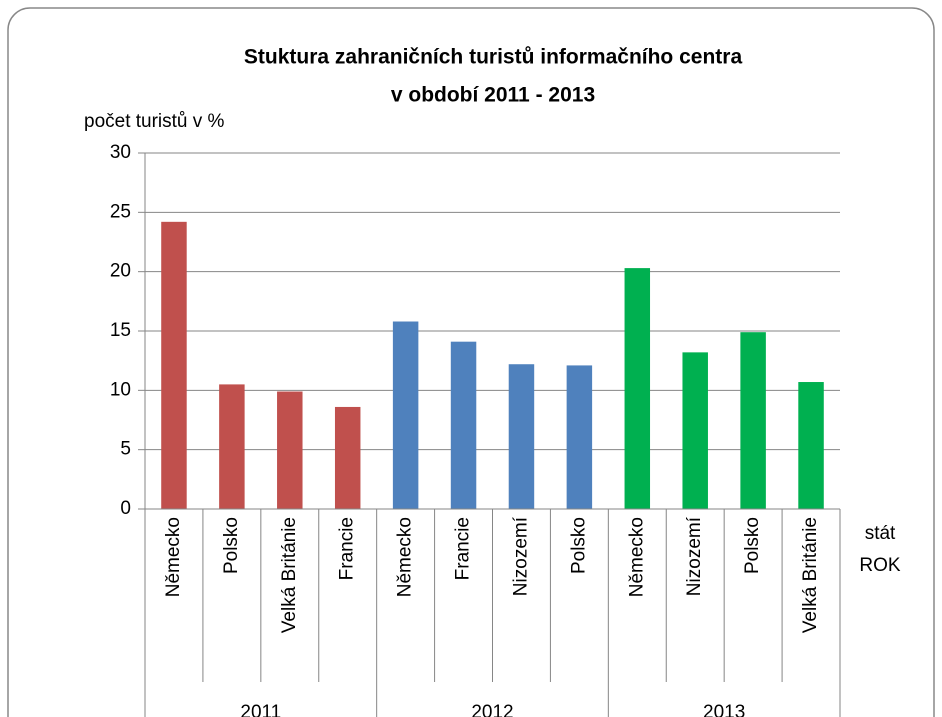 This screenshot has height=717, width=942. Describe the element at coordinates (493, 95) in the screenshot. I see `chart-title: v období 2011 - 2013` at that location.